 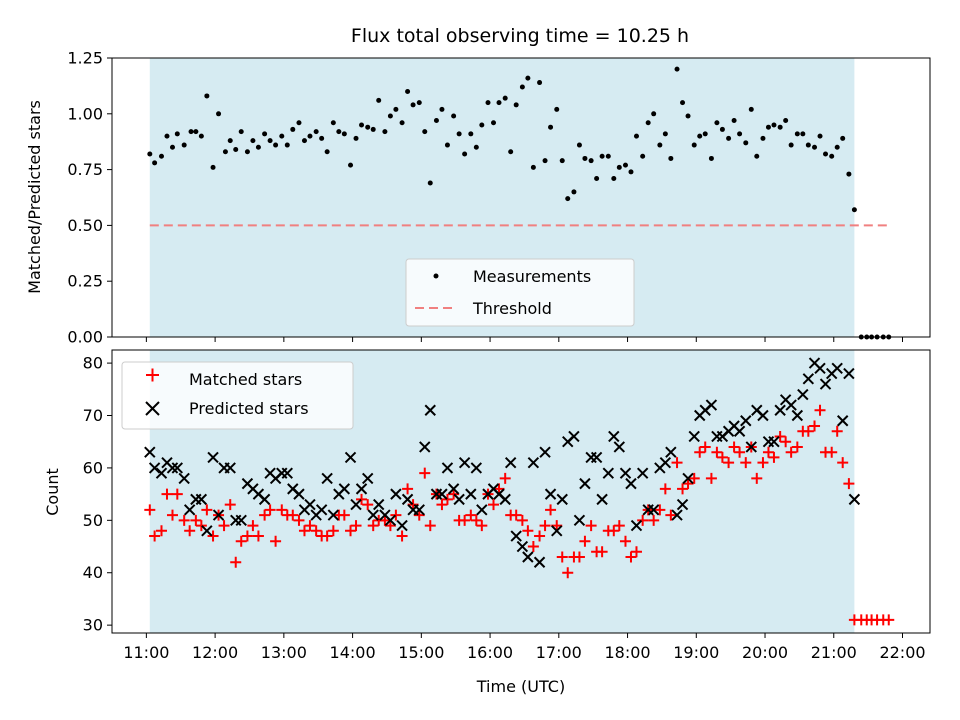 What do you see at coordinates (245, 379) in the screenshot?
I see `legend-matched-label: Matched stars` at bounding box center [245, 379].